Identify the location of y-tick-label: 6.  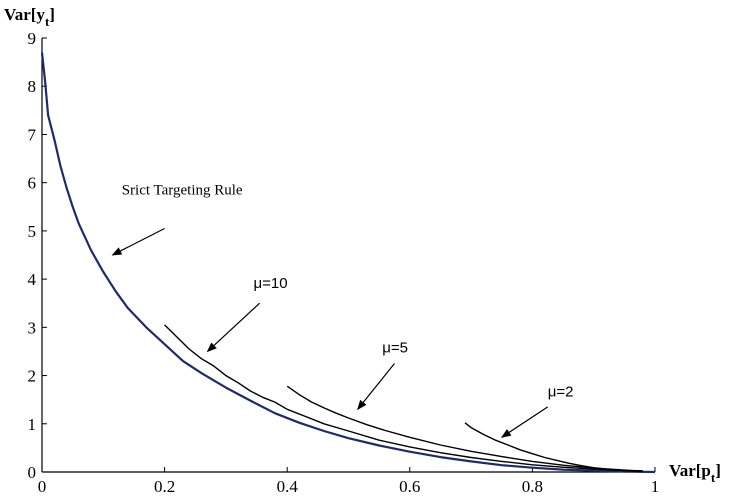
(32, 183).